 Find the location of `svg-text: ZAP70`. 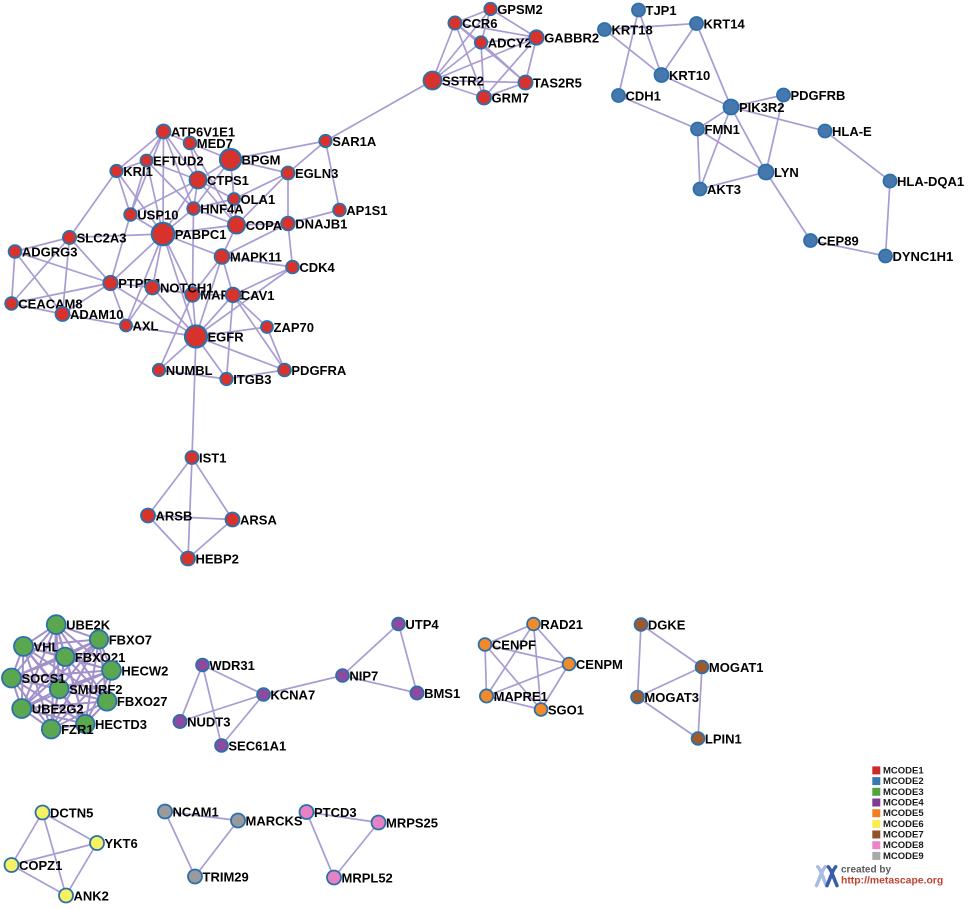

svg-text: ZAP70 is located at coordinates (294, 327).